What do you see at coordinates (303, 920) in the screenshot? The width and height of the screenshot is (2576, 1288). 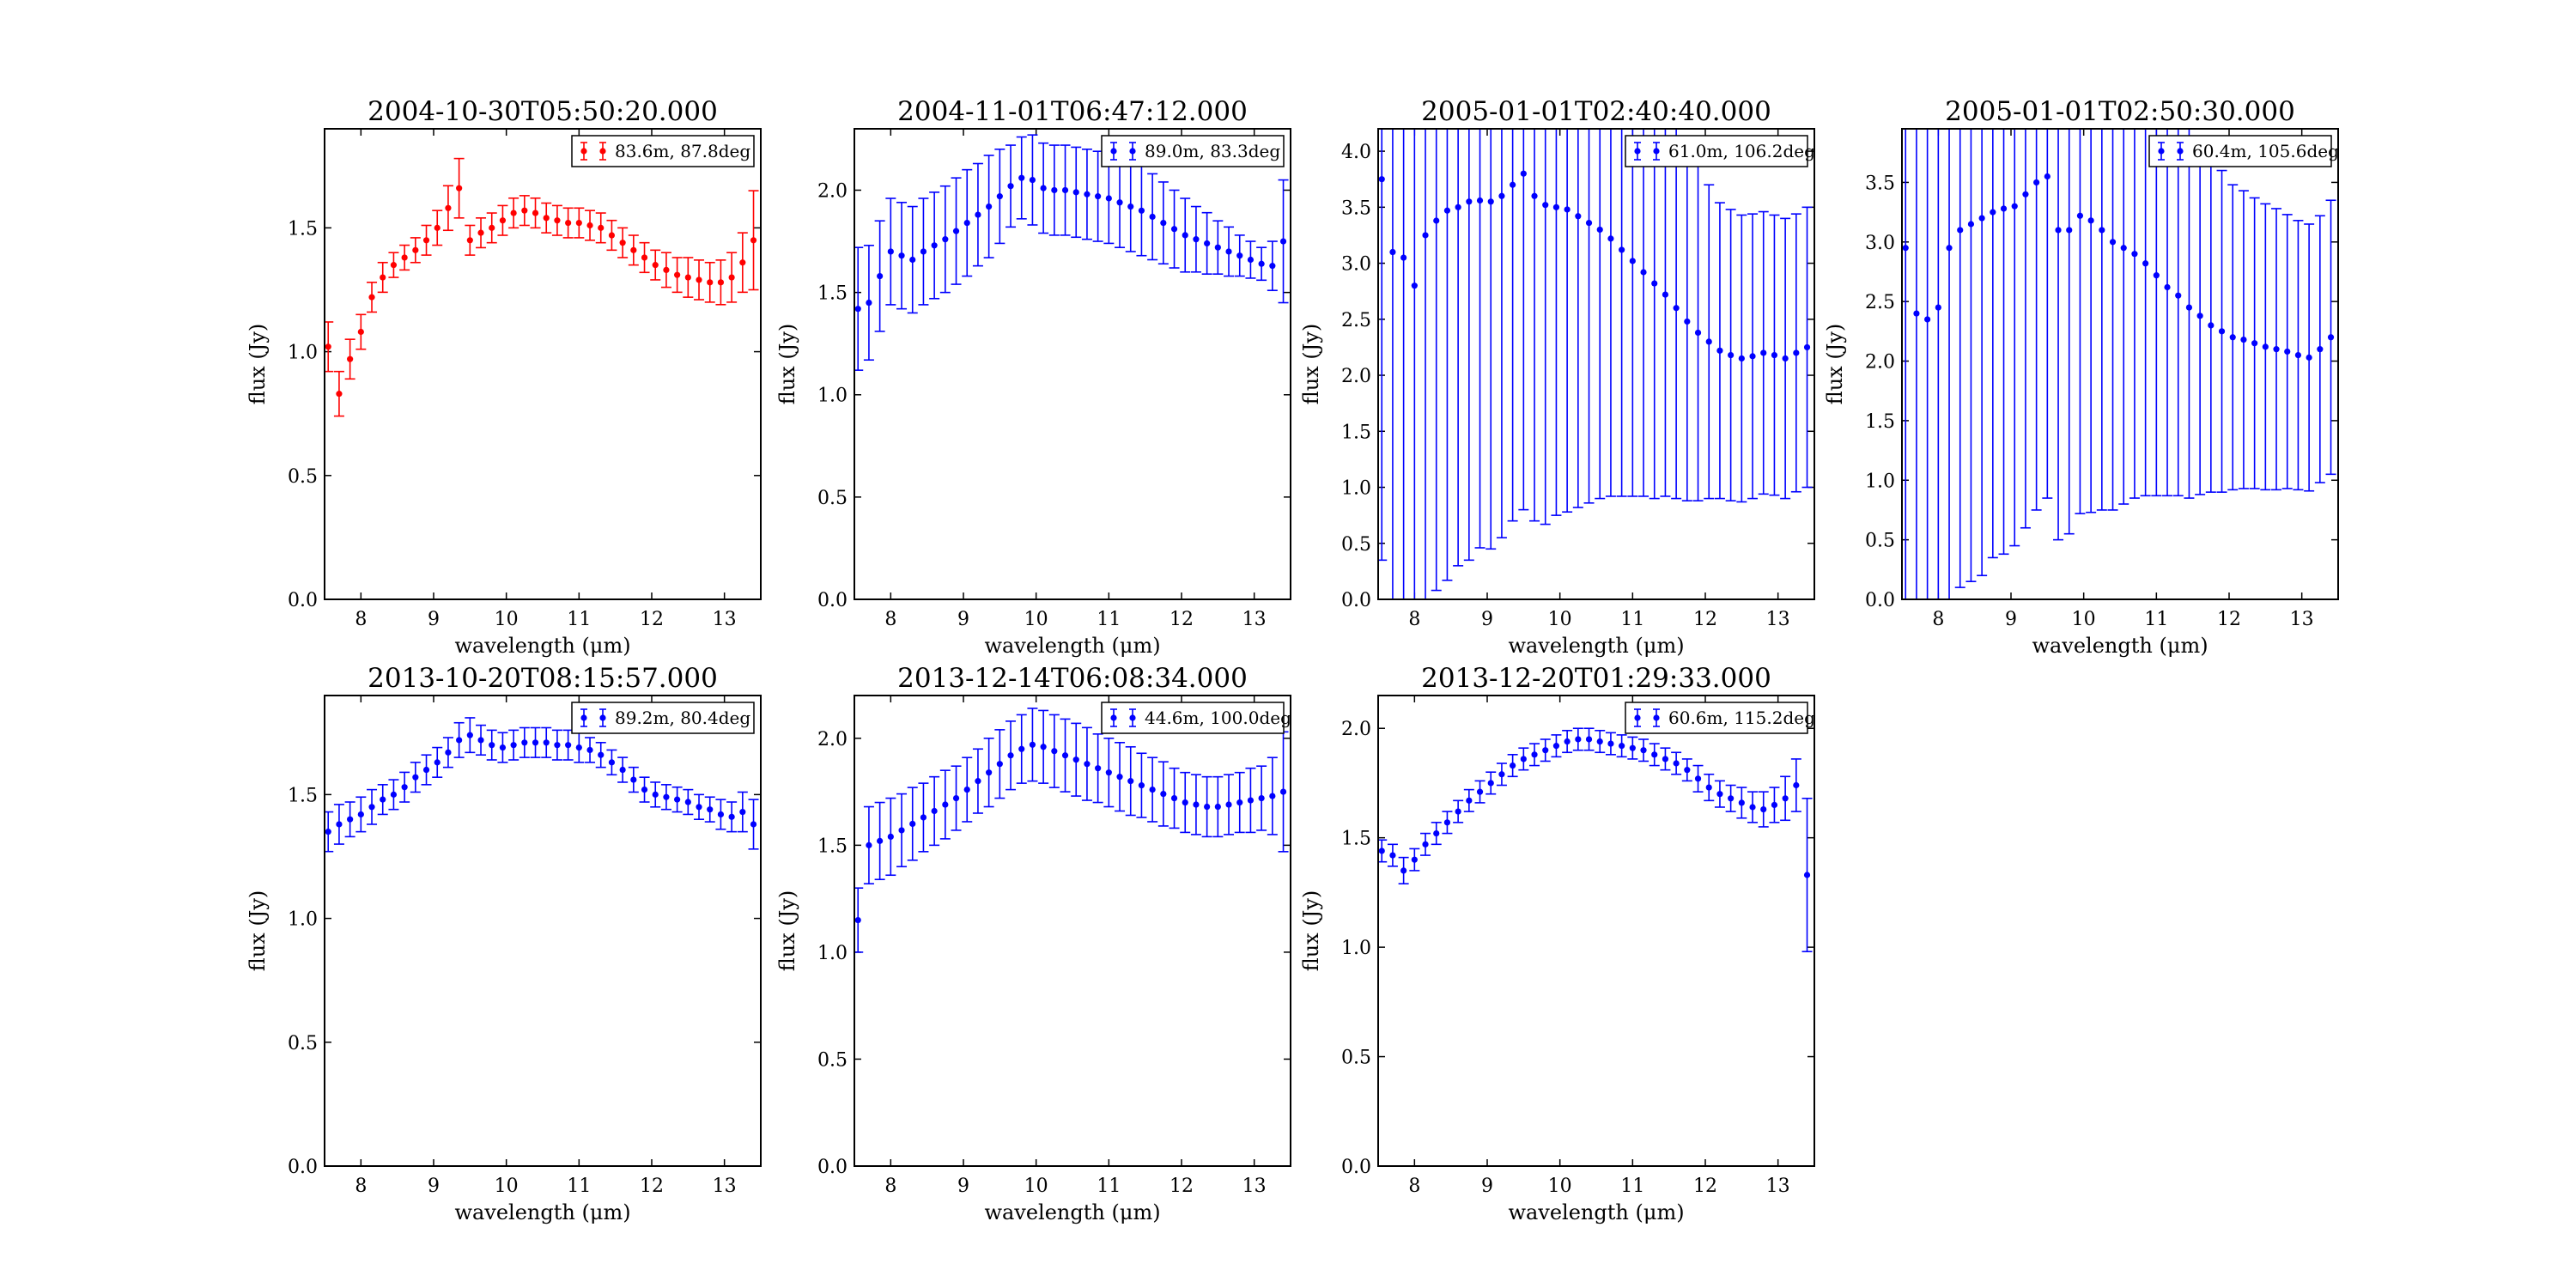 I see `y-tick-label: 1.0` at bounding box center [303, 920].